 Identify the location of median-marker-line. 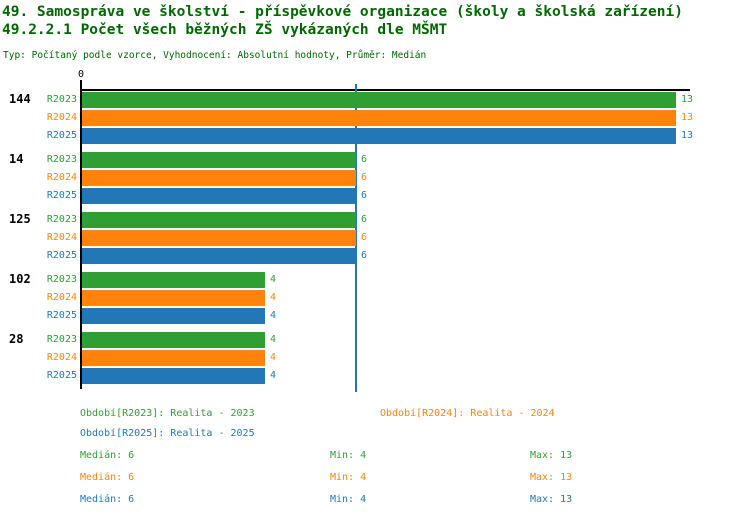
(356, 238).